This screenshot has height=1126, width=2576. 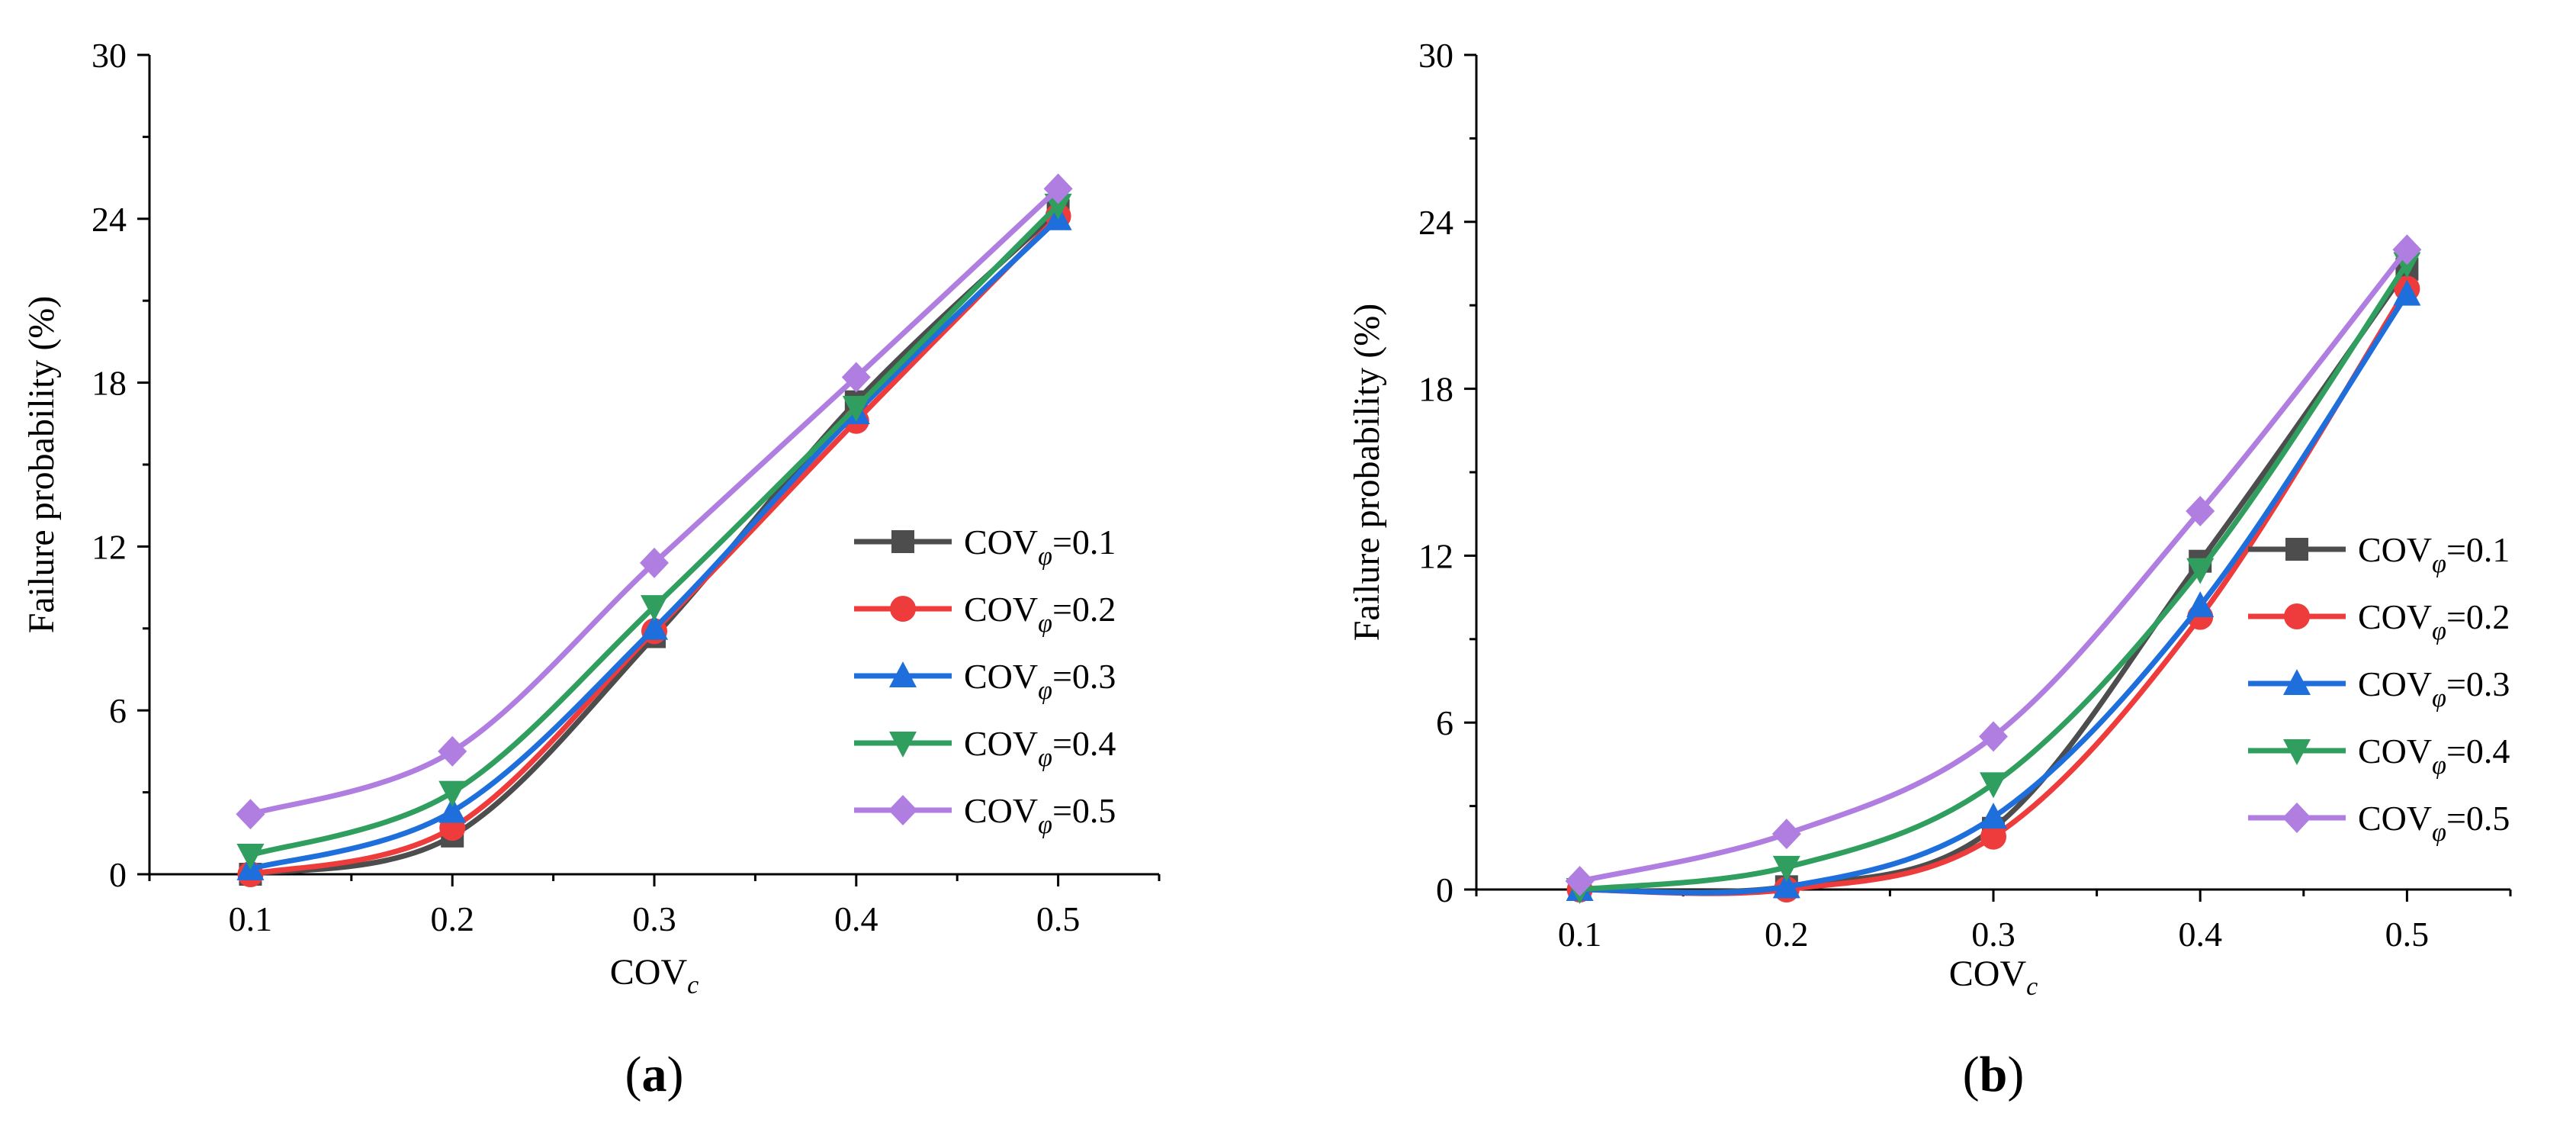 What do you see at coordinates (2478, 818) in the screenshot?
I see `legend-label-value: =0.5` at bounding box center [2478, 818].